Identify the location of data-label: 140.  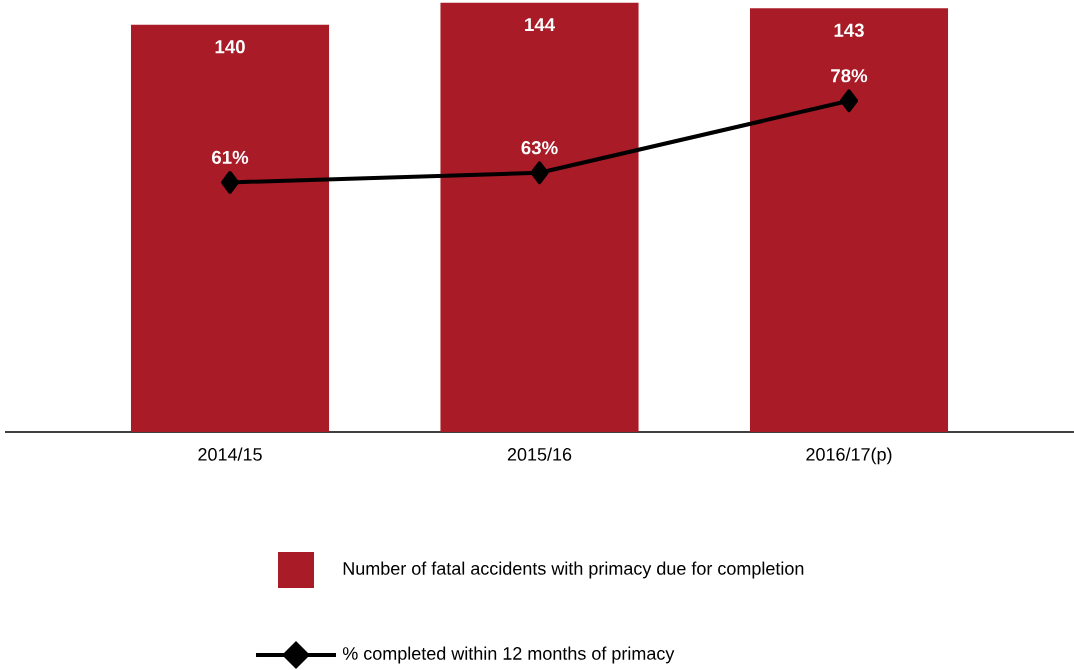
(230, 47).